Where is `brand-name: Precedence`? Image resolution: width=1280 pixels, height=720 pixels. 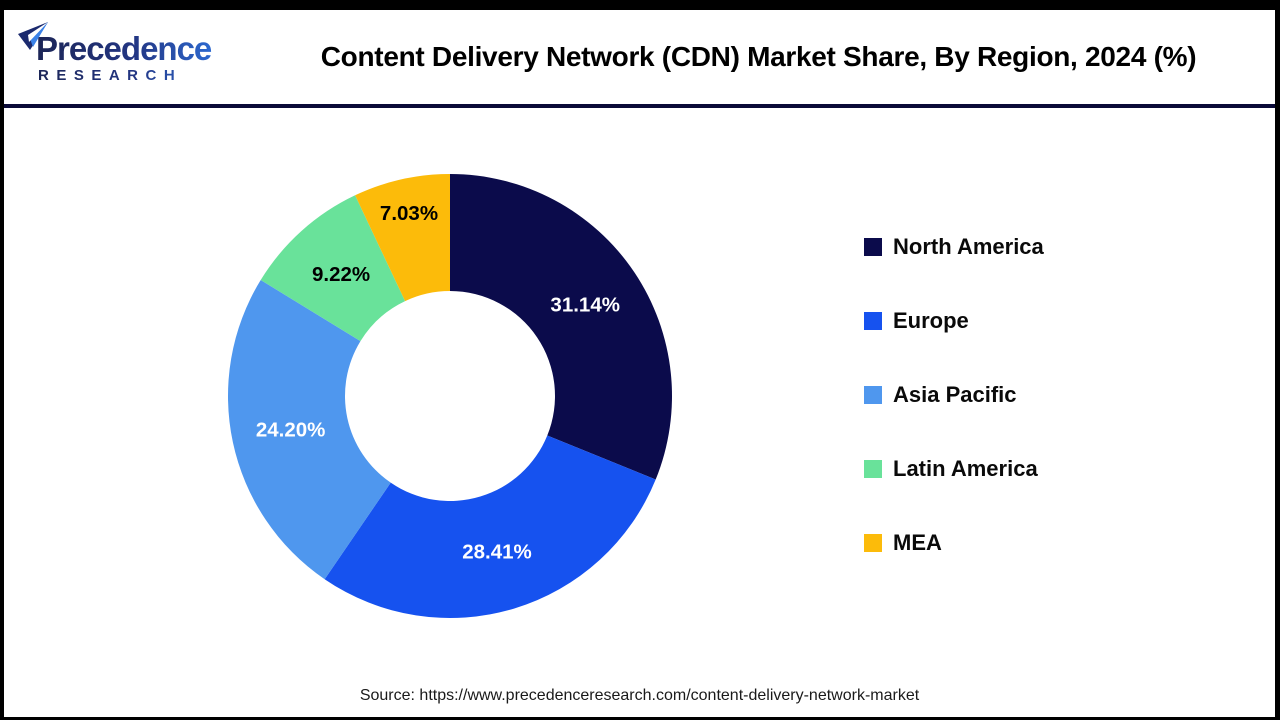
brand-name: Precedence is located at coordinates (147, 48).